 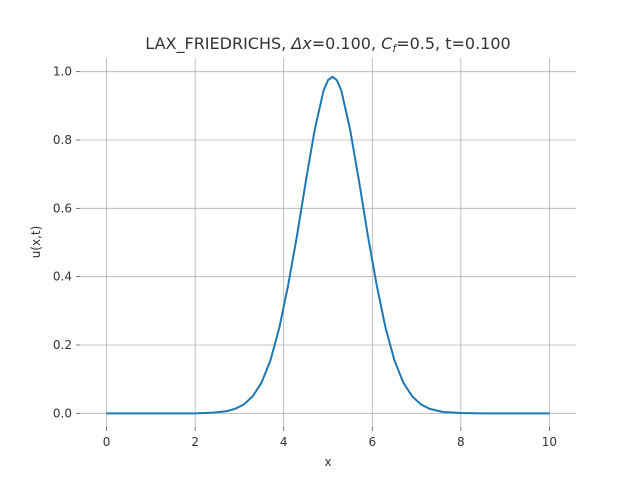 What do you see at coordinates (284, 442) in the screenshot?
I see `x-tick-label: 4` at bounding box center [284, 442].